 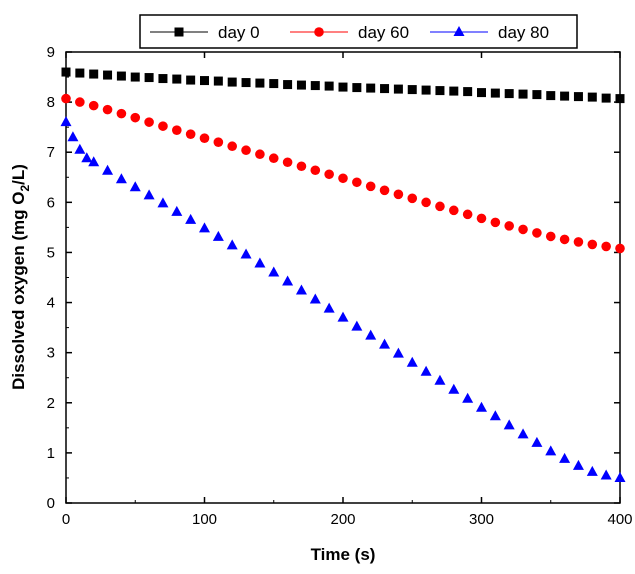 What do you see at coordinates (619, 519) in the screenshot?
I see `x-tick-label: 400` at bounding box center [619, 519].